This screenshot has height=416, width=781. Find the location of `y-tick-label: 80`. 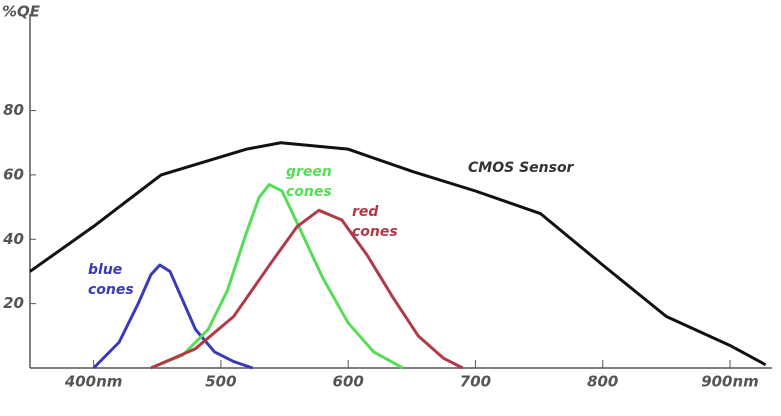

y-tick-label: 80 is located at coordinates (13, 110).